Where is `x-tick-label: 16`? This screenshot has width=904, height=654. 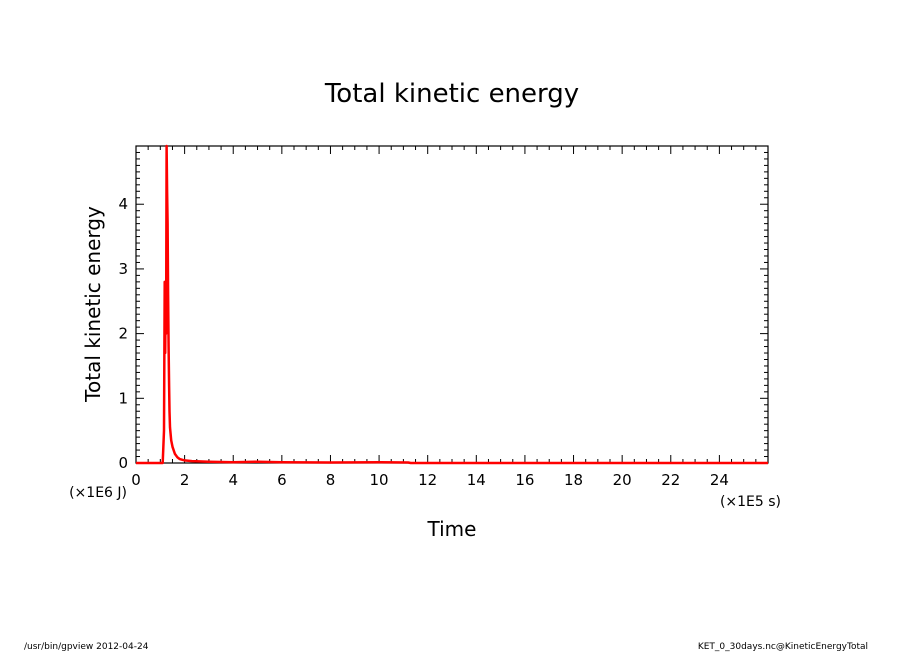 x-tick-label: 16 is located at coordinates (524, 480).